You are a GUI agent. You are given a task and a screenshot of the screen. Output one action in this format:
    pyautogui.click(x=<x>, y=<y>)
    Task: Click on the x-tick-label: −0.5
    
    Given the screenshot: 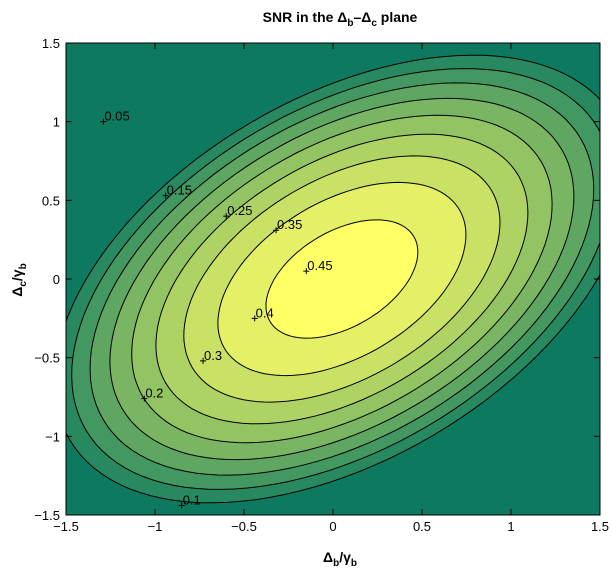 What is the action you would take?
    pyautogui.click(x=244, y=526)
    